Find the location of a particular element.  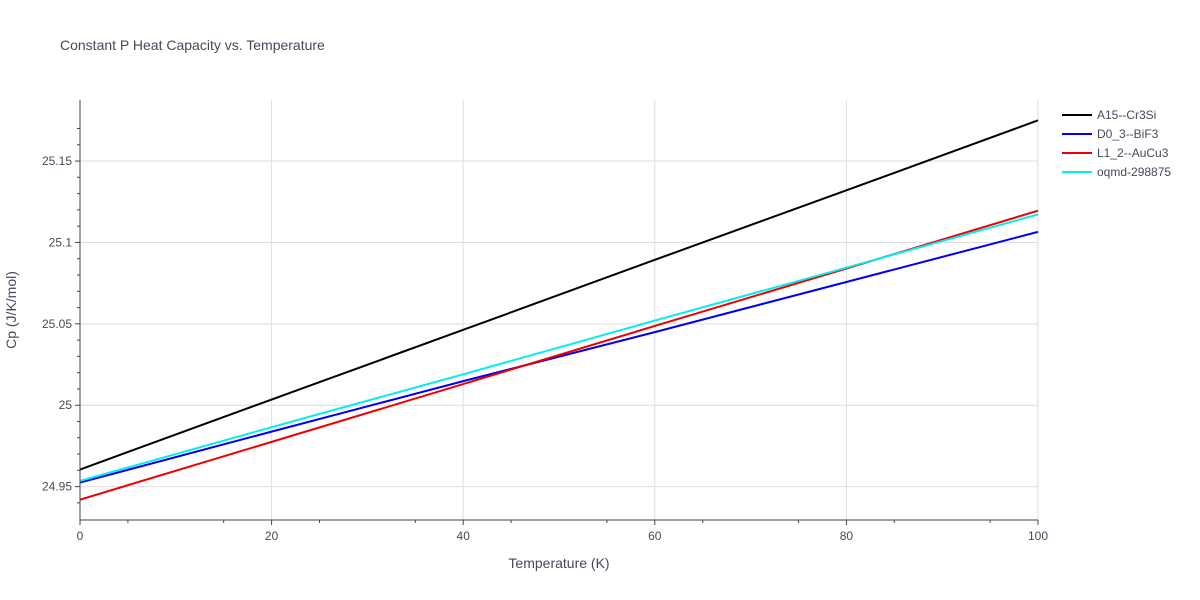

legend-item: L1_2--AuCu3 is located at coordinates (1115, 153).